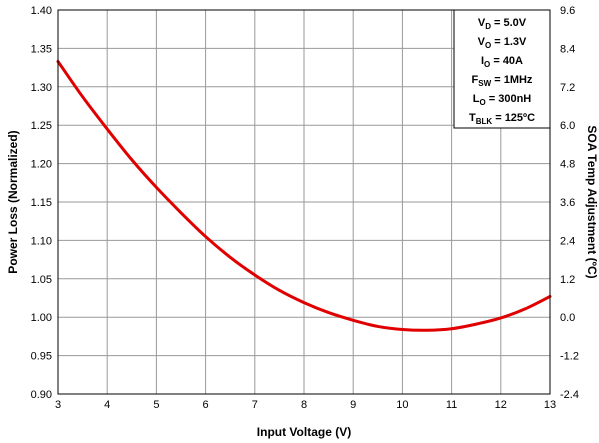 The width and height of the screenshot is (599, 443). I want to click on x-tick-label: 10, so click(402, 405).